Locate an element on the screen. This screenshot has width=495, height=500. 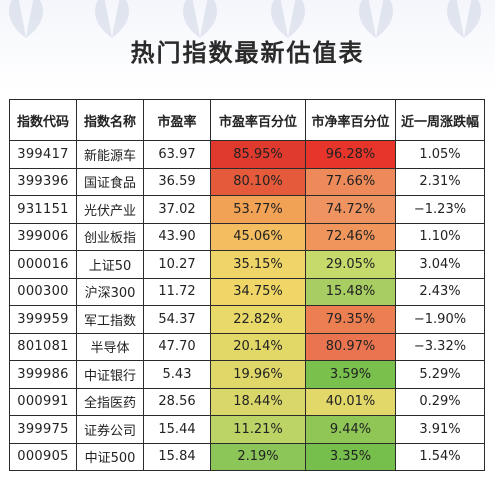
index-name-cell: 证券公司 is located at coordinates (110, 429).